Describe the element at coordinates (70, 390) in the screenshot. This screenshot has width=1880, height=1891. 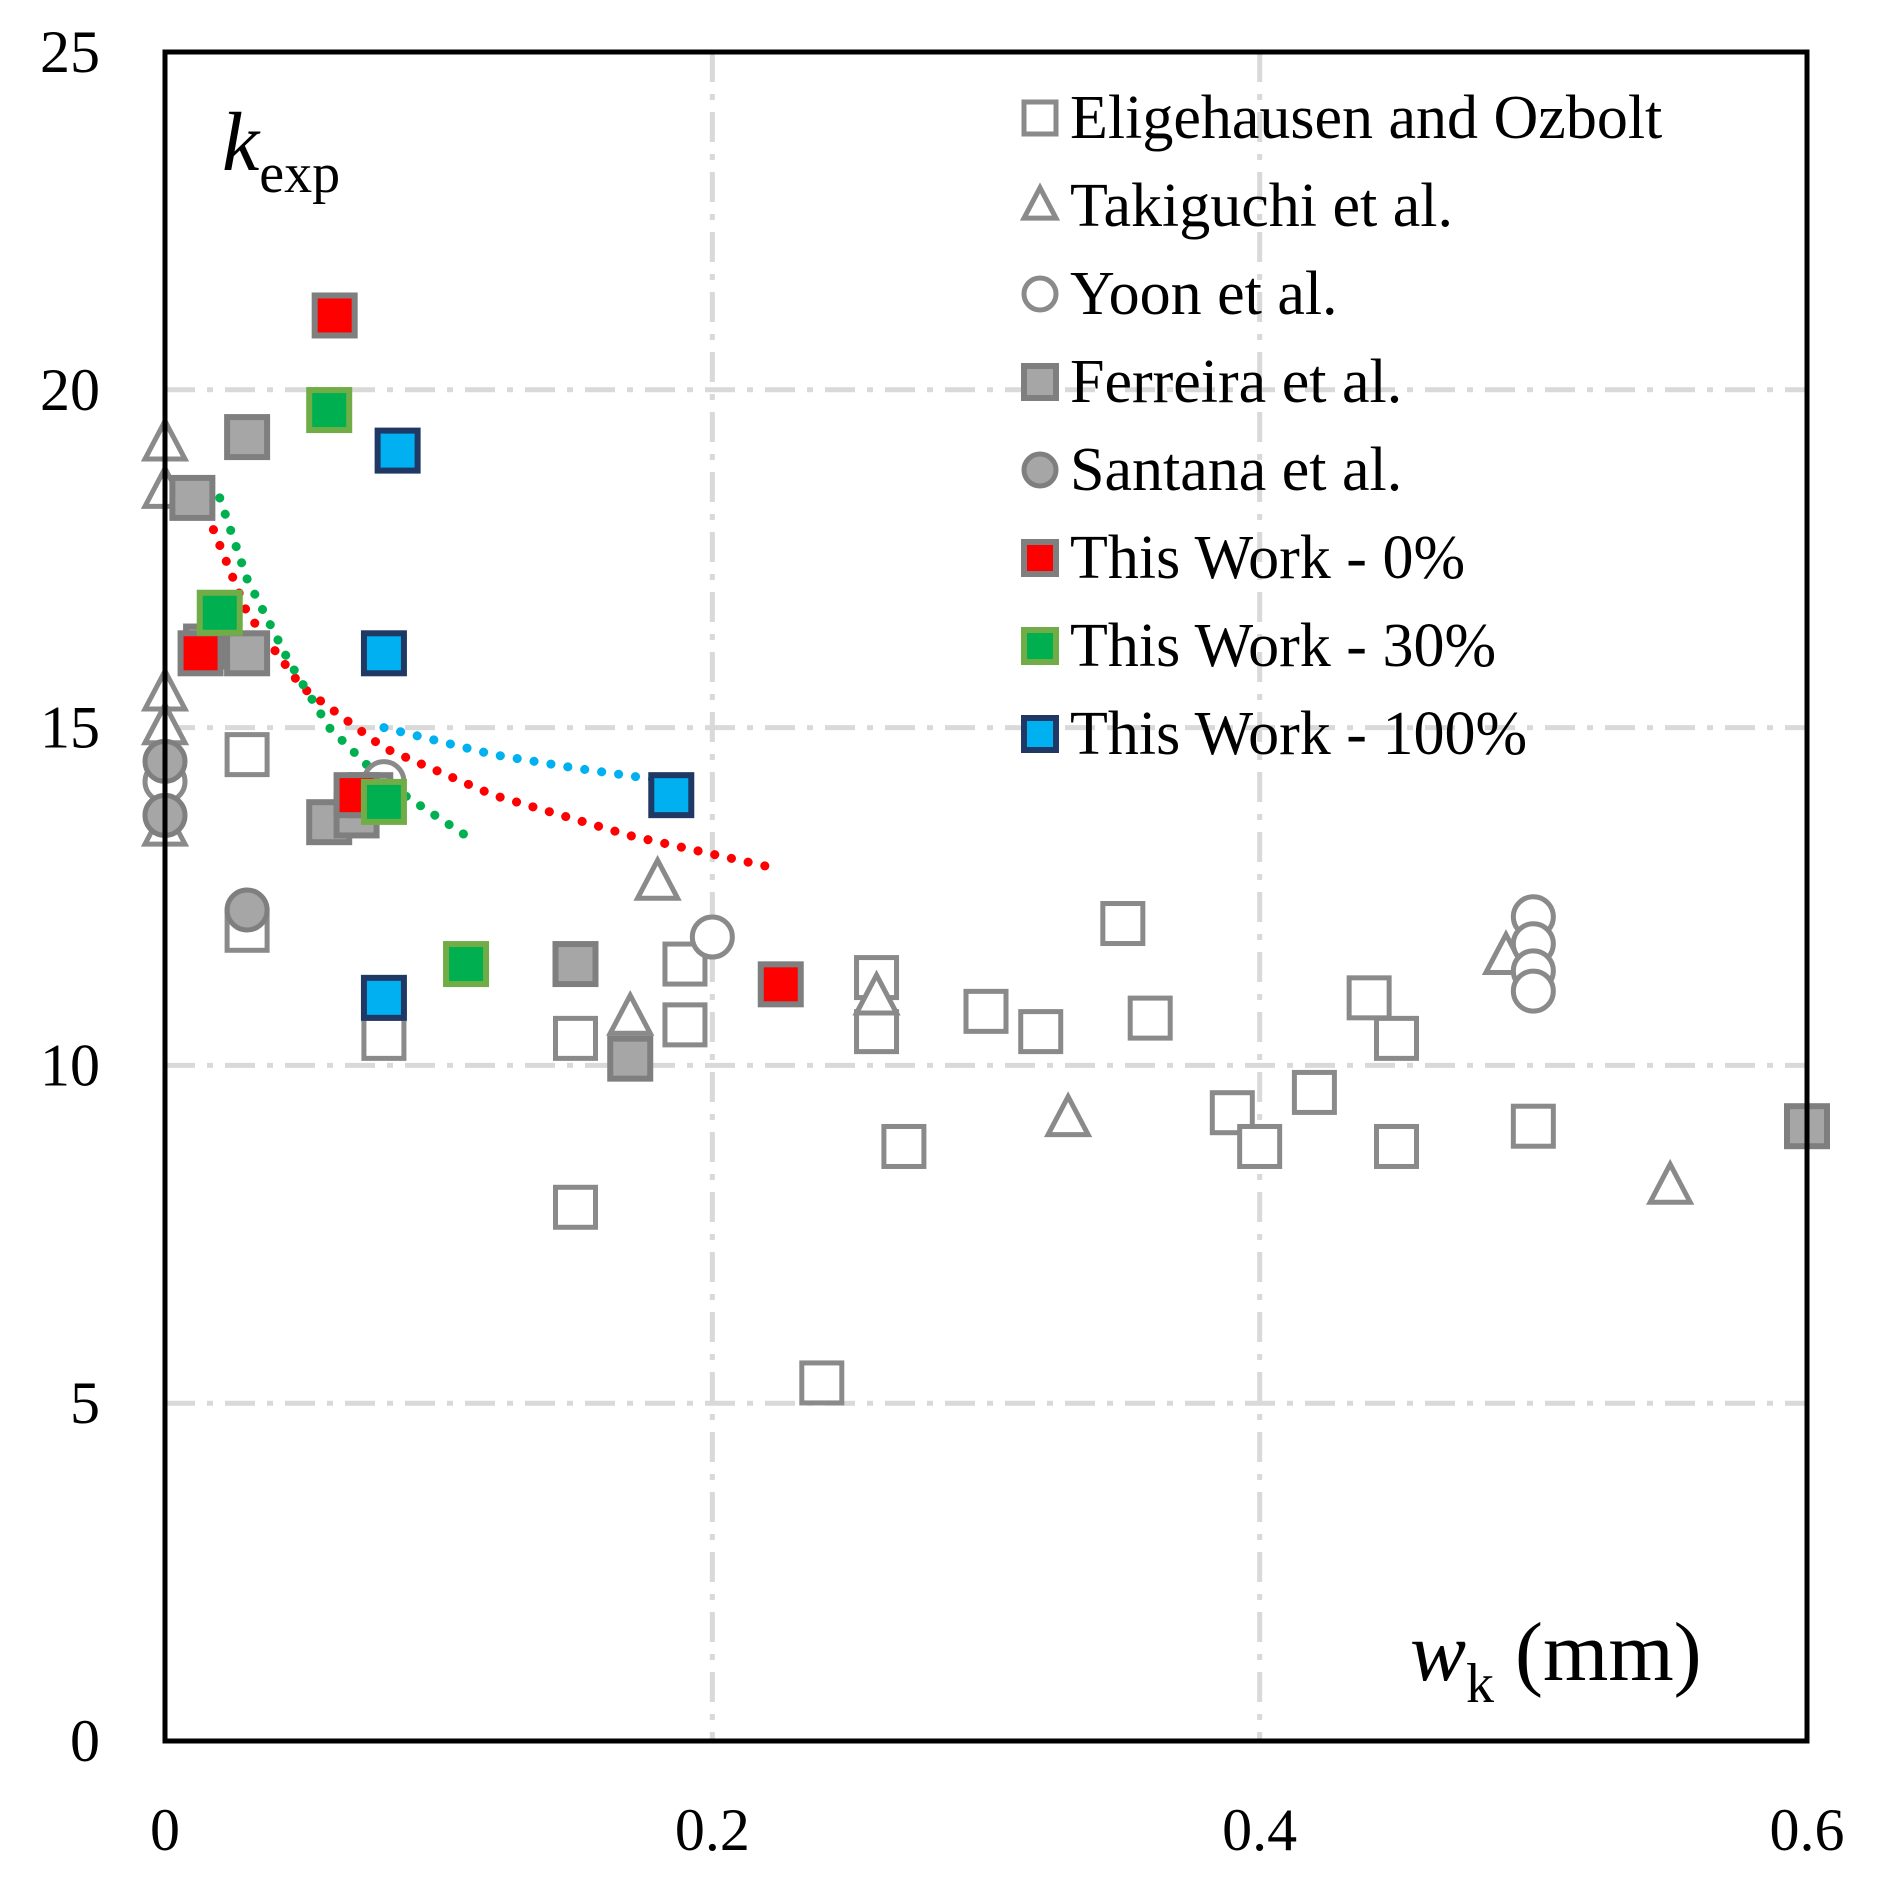
I see `y-tick-label: 20` at that location.